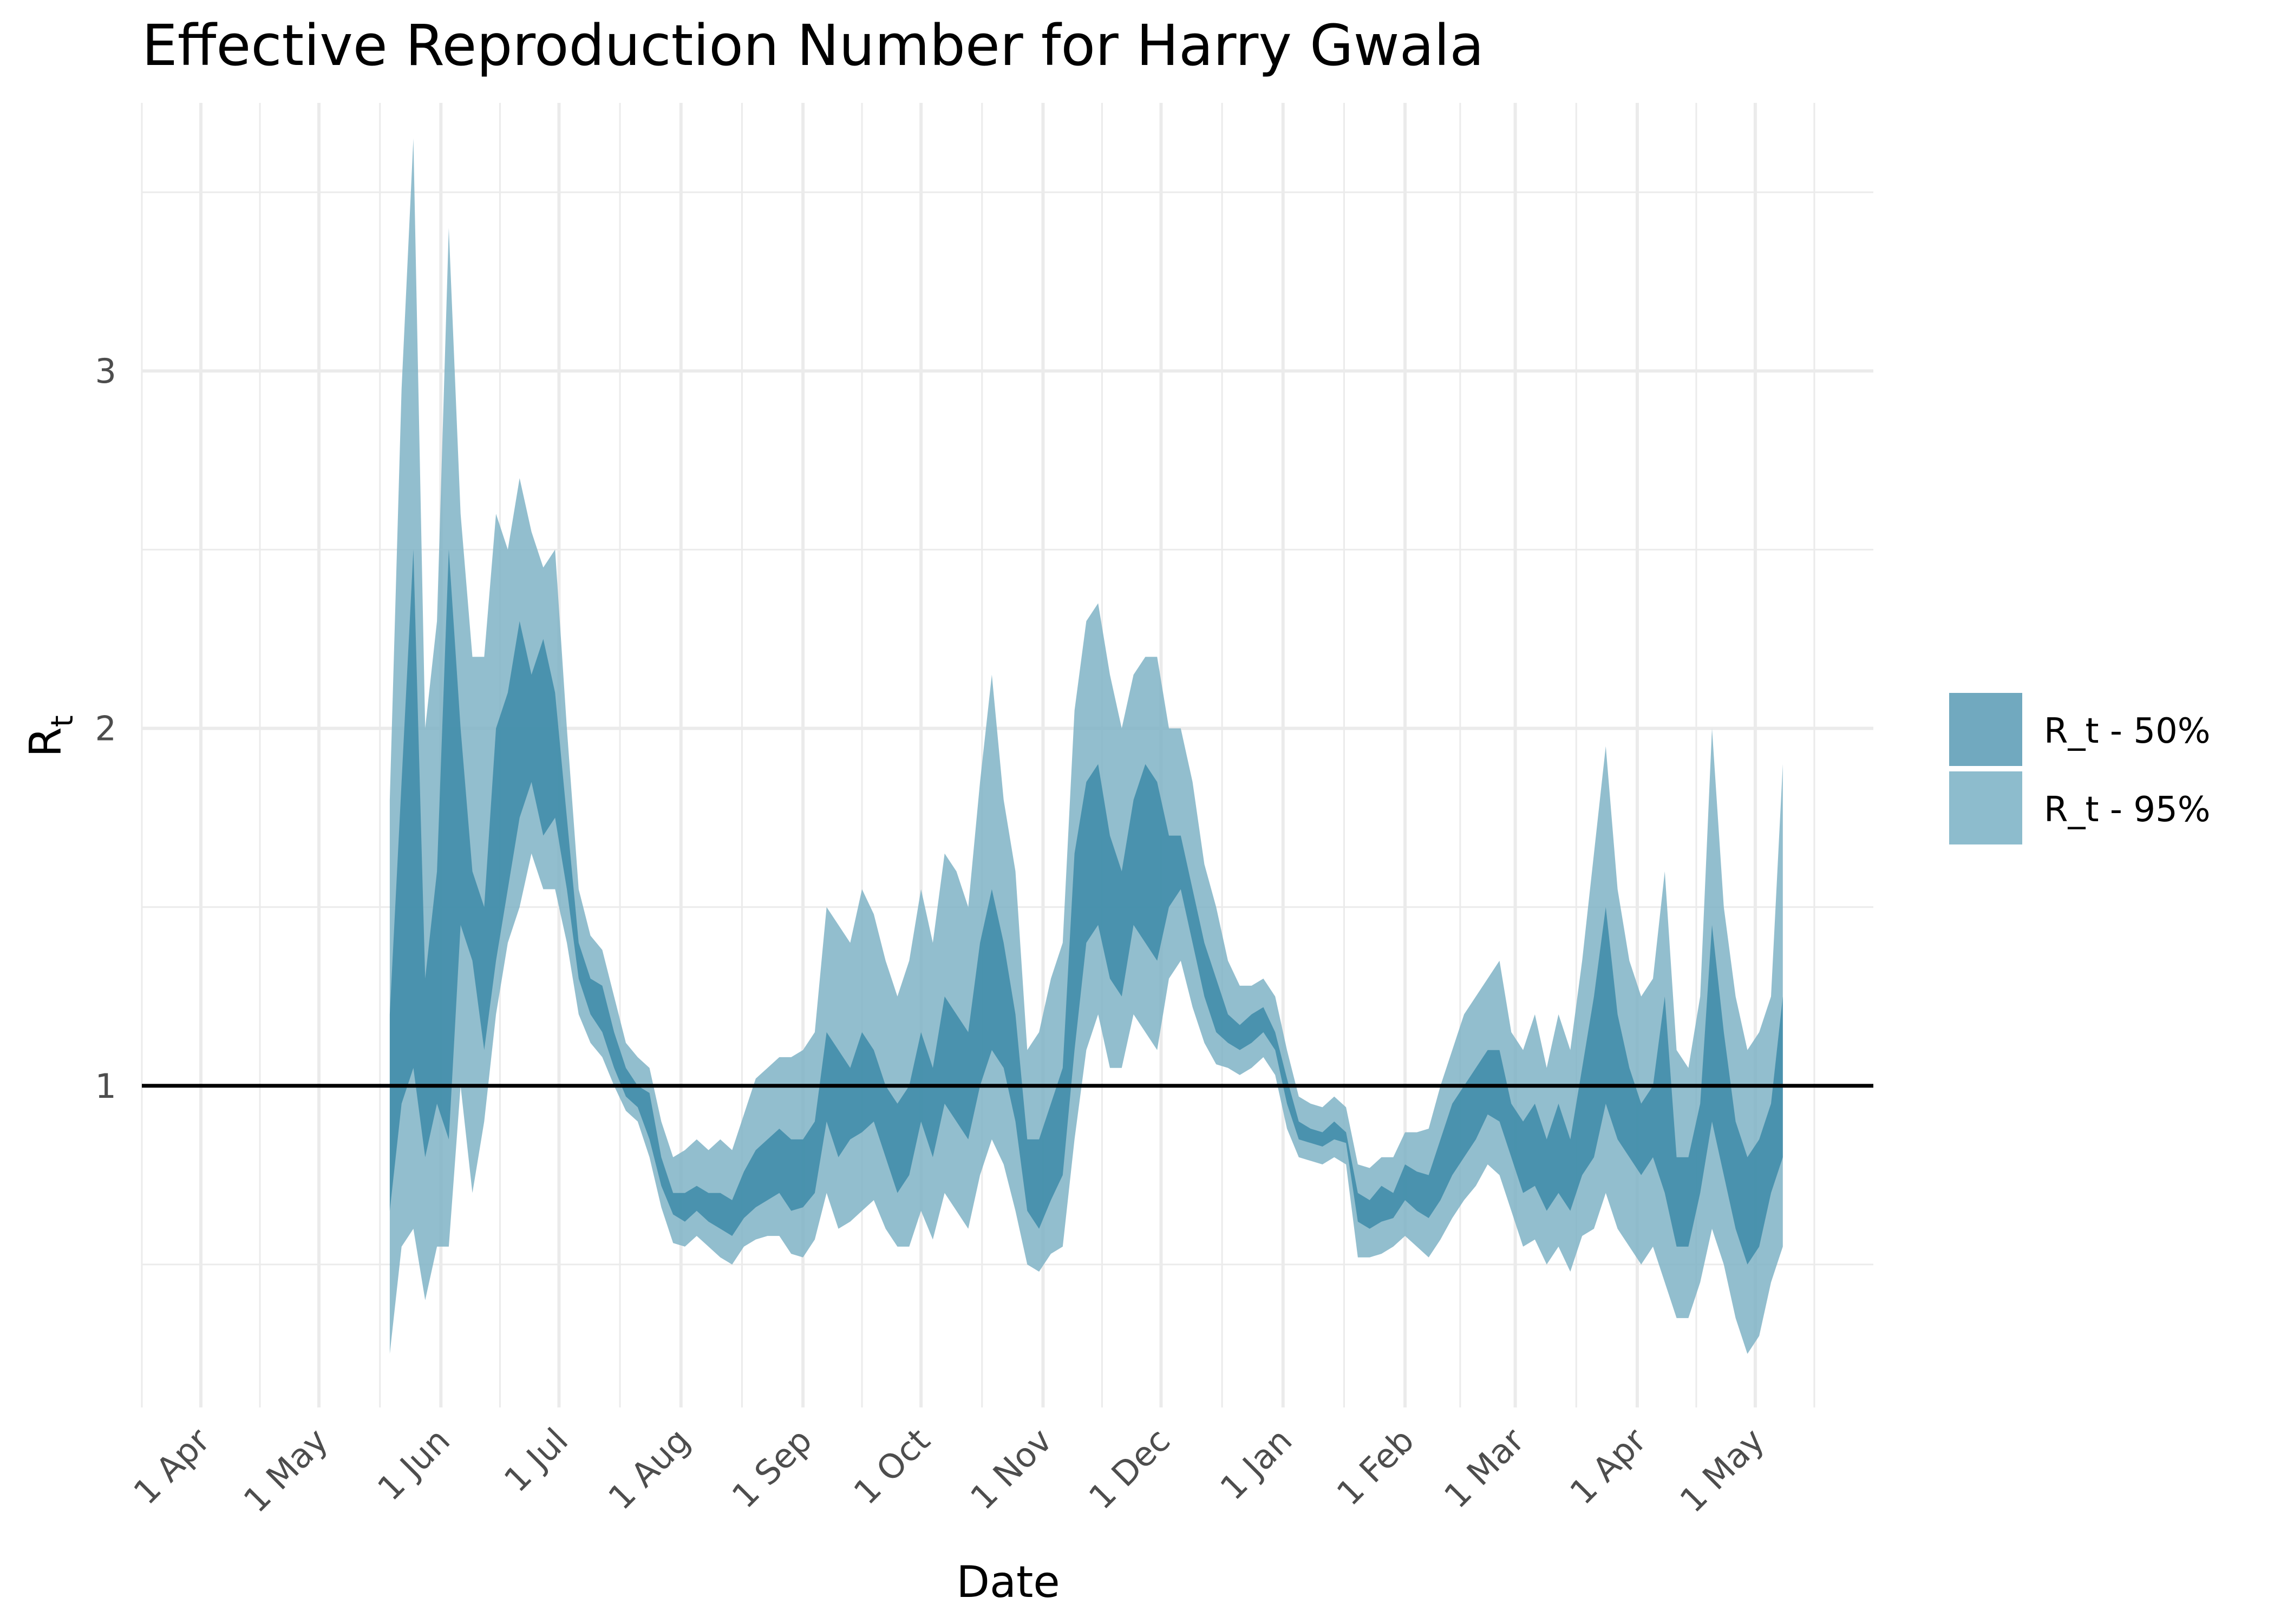 The height and width of the screenshot is (1624, 2274). Describe the element at coordinates (46, 742) in the screenshot. I see `y-axis-title-main: R` at that location.